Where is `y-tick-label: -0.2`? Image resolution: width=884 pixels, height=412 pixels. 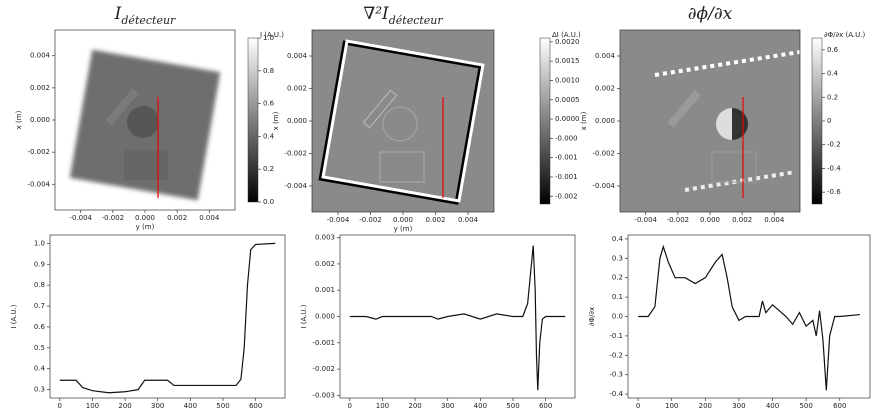 y-tick-label: -0.2 is located at coordinates (616, 355).